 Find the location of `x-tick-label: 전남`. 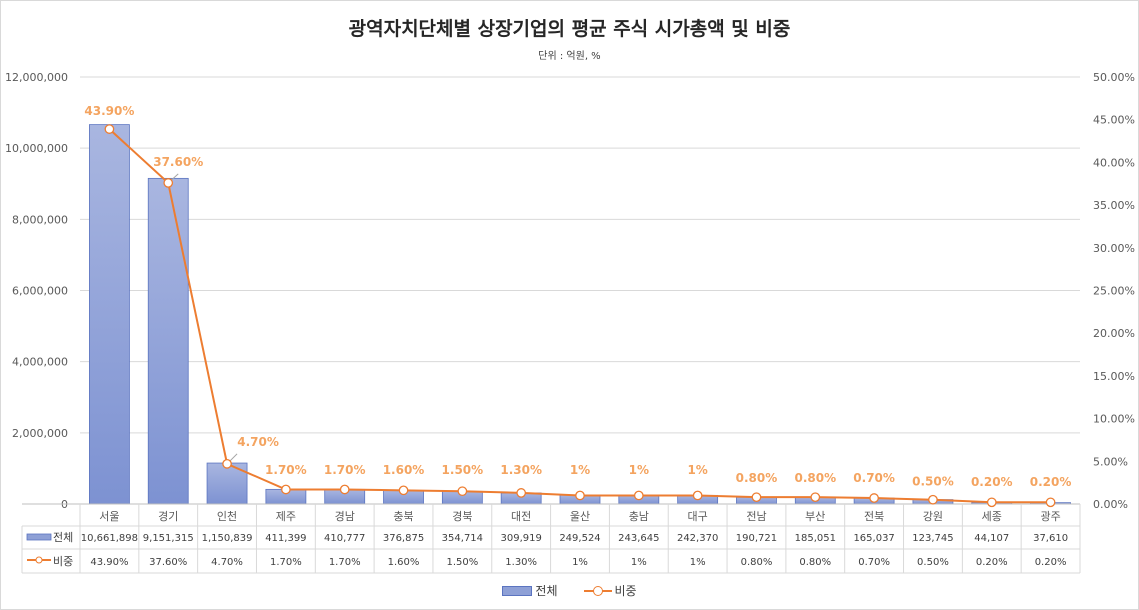

x-tick-label: 전남 is located at coordinates (756, 516).